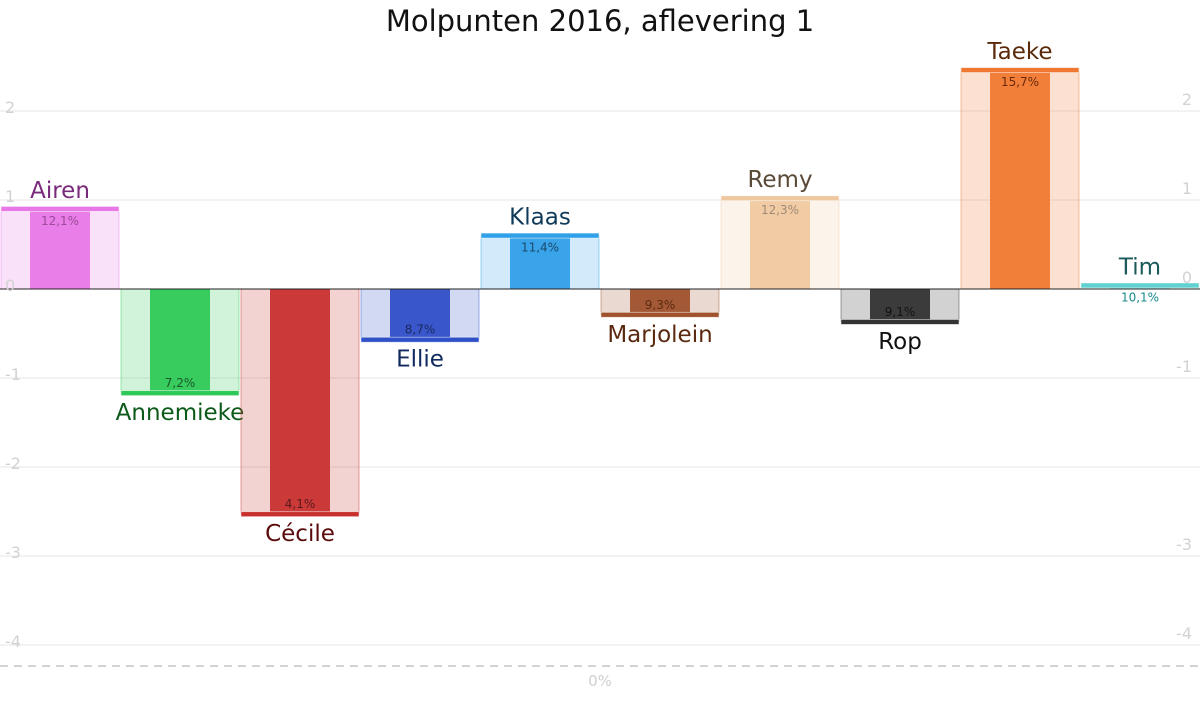  What do you see at coordinates (1187, 277) in the screenshot?
I see `right-axis-tick-label: 0` at bounding box center [1187, 277].